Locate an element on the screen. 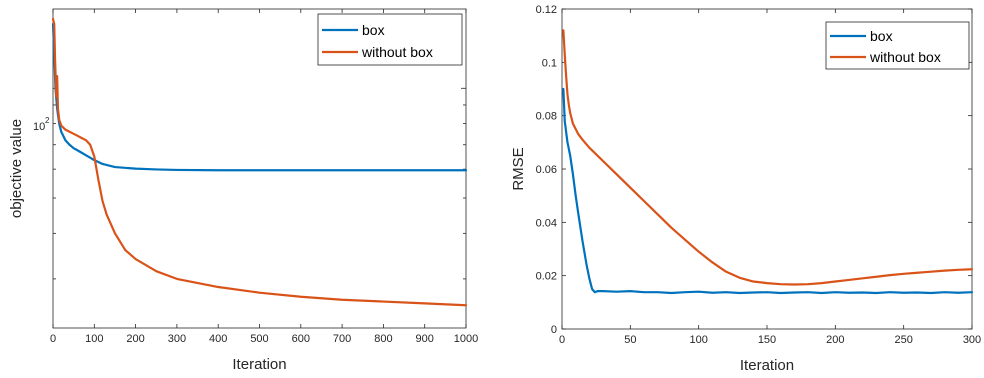 The width and height of the screenshot is (984, 378). y-axis-label: RMSE is located at coordinates (518, 168).